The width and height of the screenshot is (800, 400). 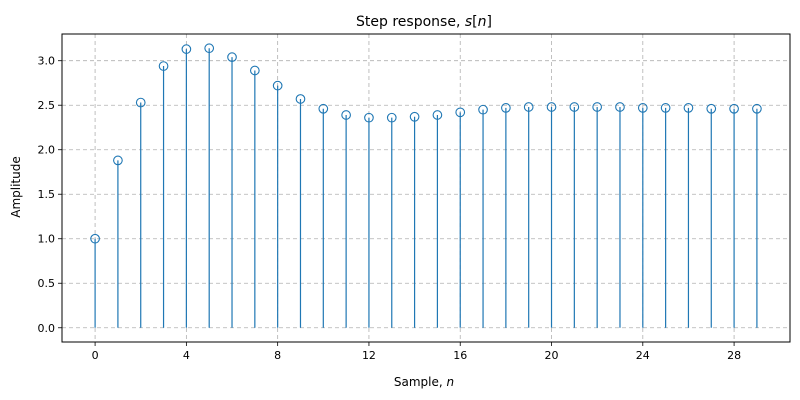 I want to click on y-tick-label: 0.5, so click(x=47, y=283).